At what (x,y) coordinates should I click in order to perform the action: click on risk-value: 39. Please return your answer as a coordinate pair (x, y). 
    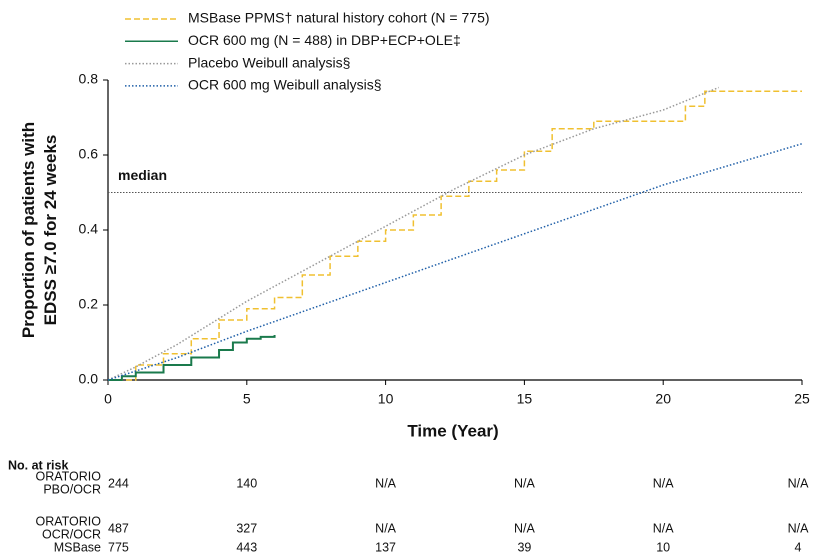
    Looking at the image, I should click on (524, 547).